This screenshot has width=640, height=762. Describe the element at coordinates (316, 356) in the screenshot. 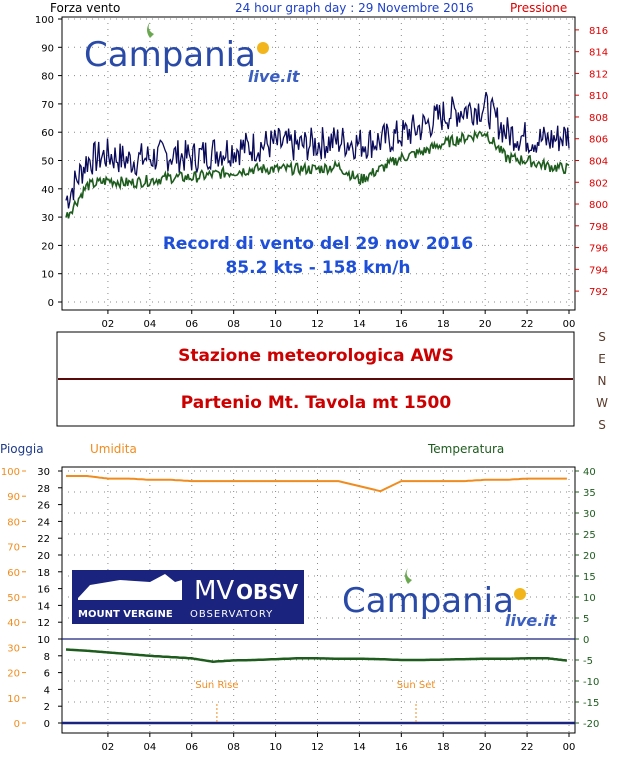

I see `station-name: Stazione meteorologica AWS` at that location.